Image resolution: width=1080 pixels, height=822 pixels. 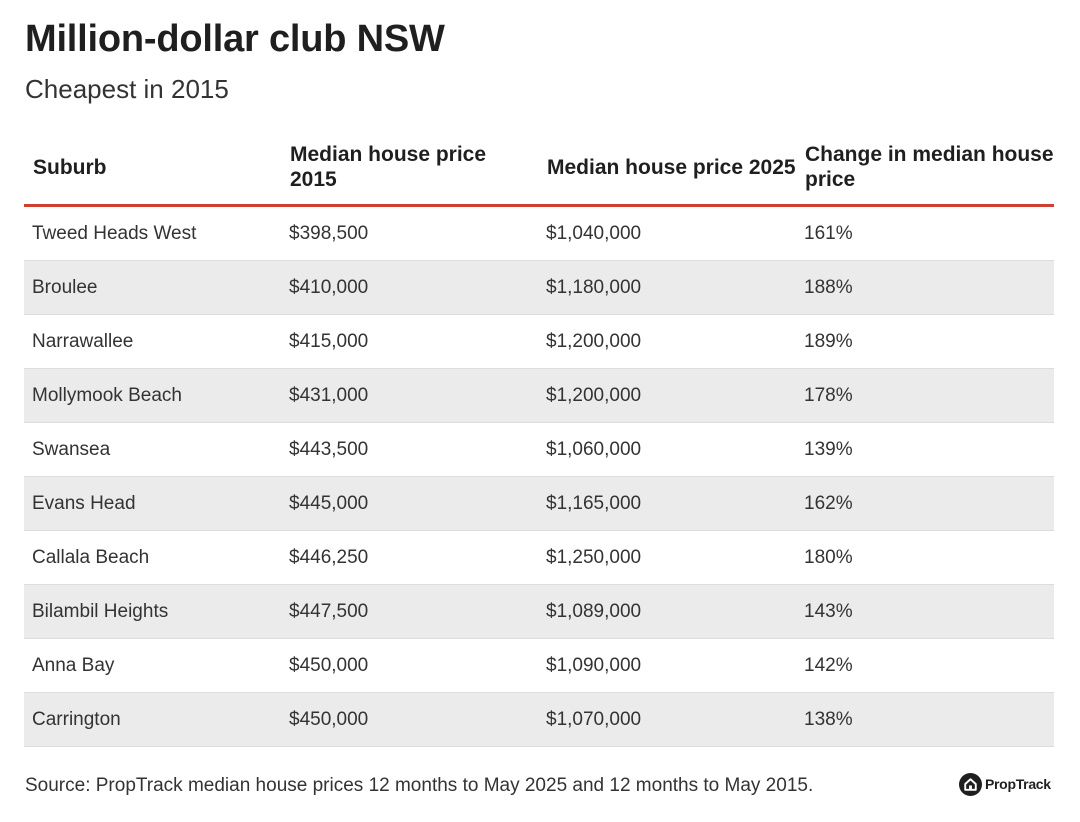 What do you see at coordinates (235, 39) in the screenshot?
I see `chart-title: Million-dollar club NSW` at bounding box center [235, 39].